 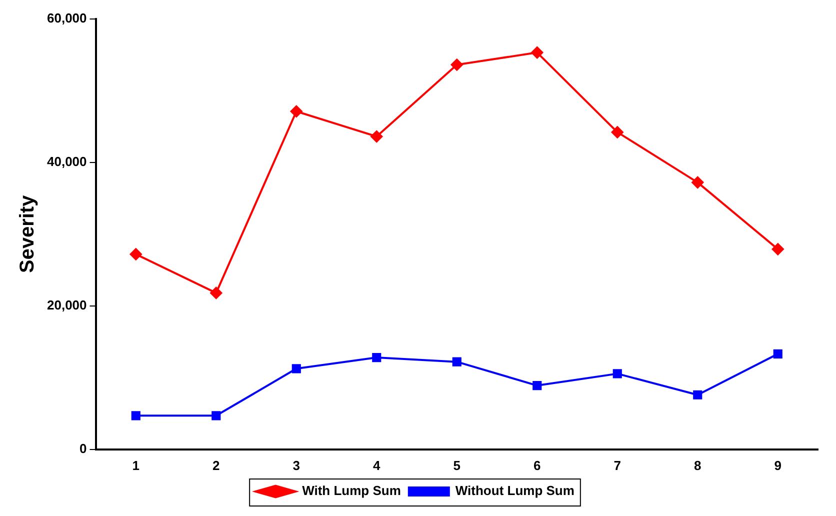 What do you see at coordinates (537, 465) in the screenshot?
I see `x-tick-label: 6` at bounding box center [537, 465].